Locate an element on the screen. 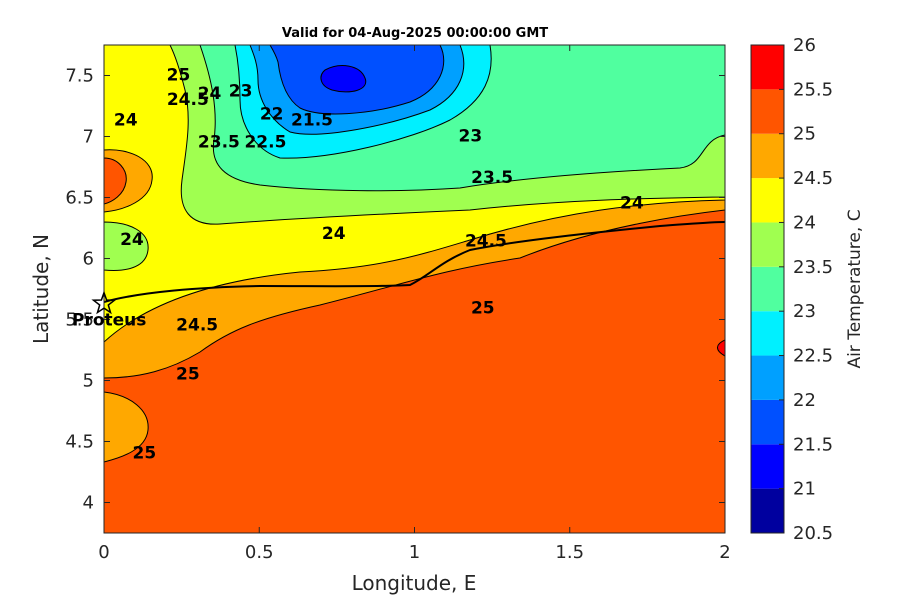 This screenshot has height=600, width=900. colorbar-tick-label: 25.5 is located at coordinates (813, 89).